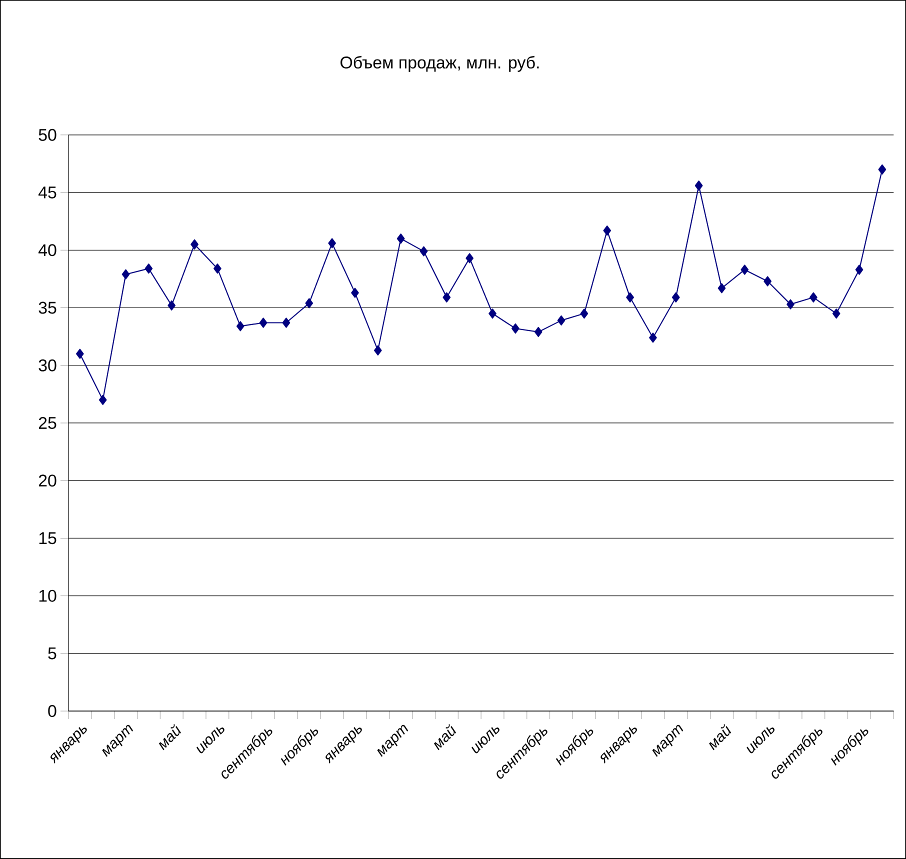  What do you see at coordinates (47, 596) in the screenshot?
I see `y-tick-label: 10` at bounding box center [47, 596].